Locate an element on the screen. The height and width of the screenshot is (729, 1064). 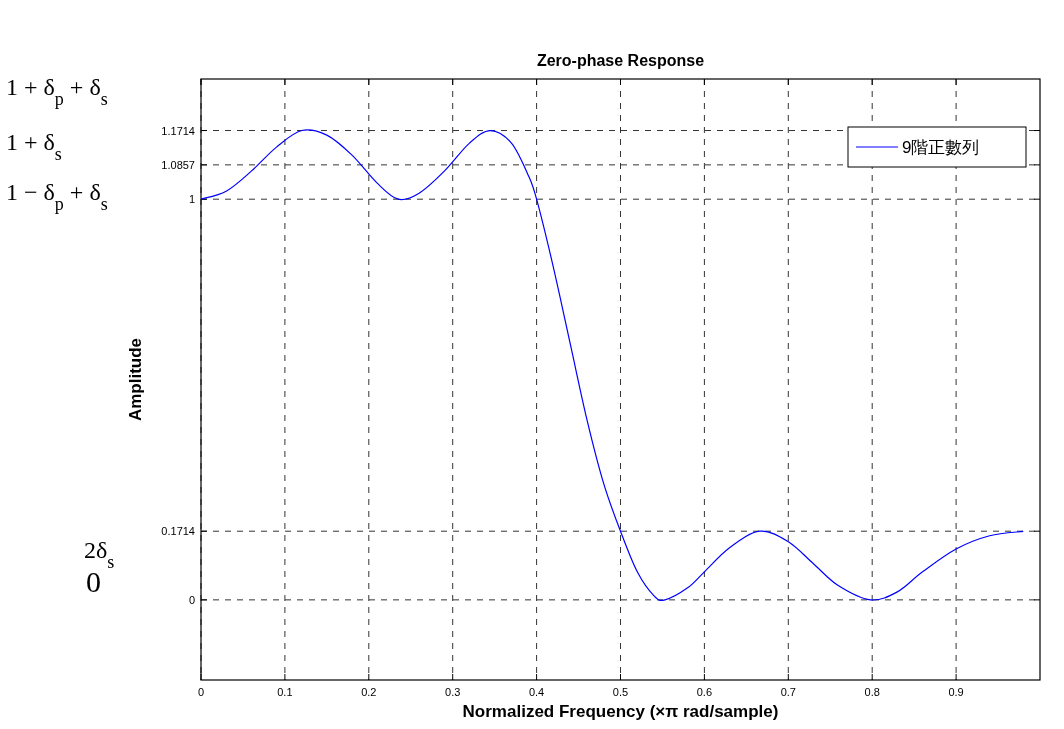
y-tick-label: 1.1714 is located at coordinates (178, 130).